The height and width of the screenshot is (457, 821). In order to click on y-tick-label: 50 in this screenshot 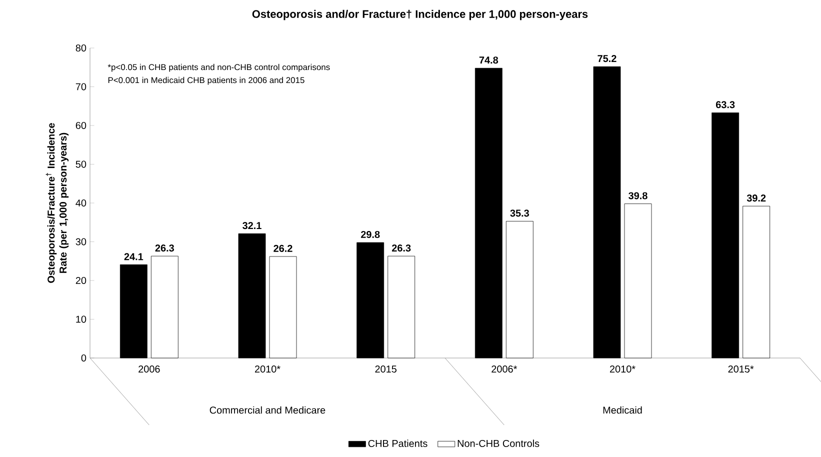, I will do `click(81, 164)`.